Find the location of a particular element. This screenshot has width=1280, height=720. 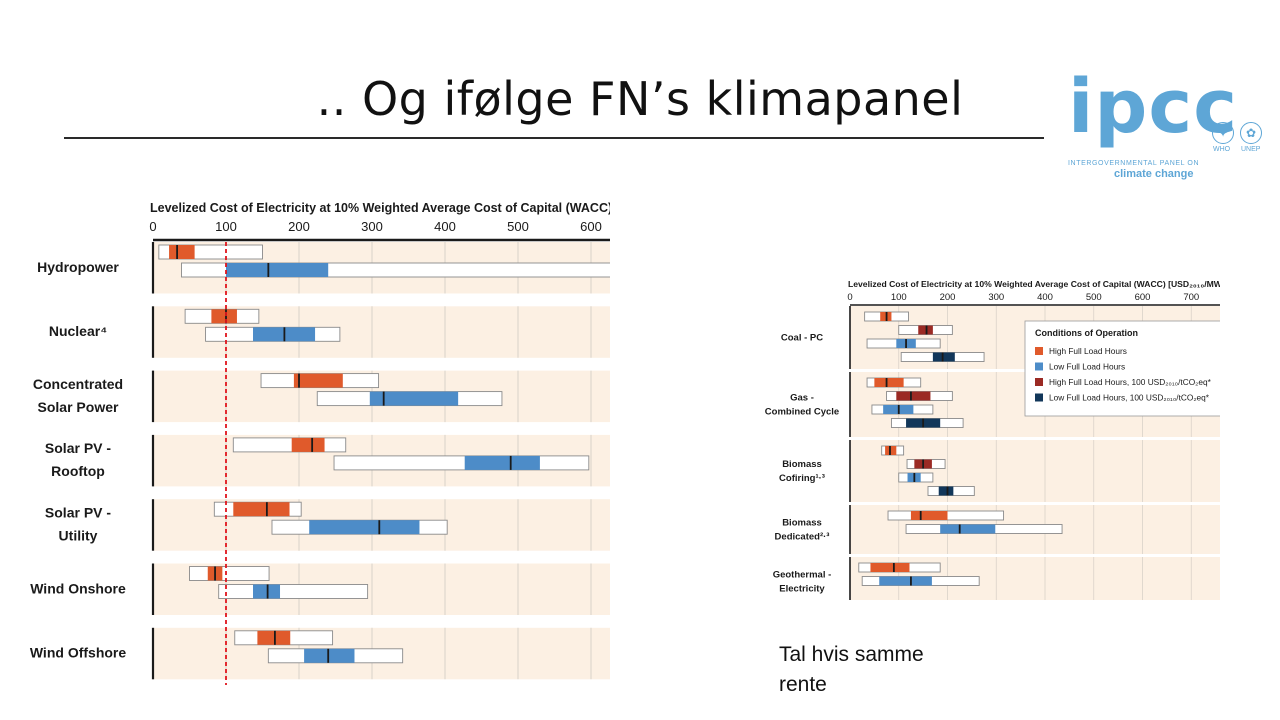

unep-label: UNEP is located at coordinates (1251, 149).